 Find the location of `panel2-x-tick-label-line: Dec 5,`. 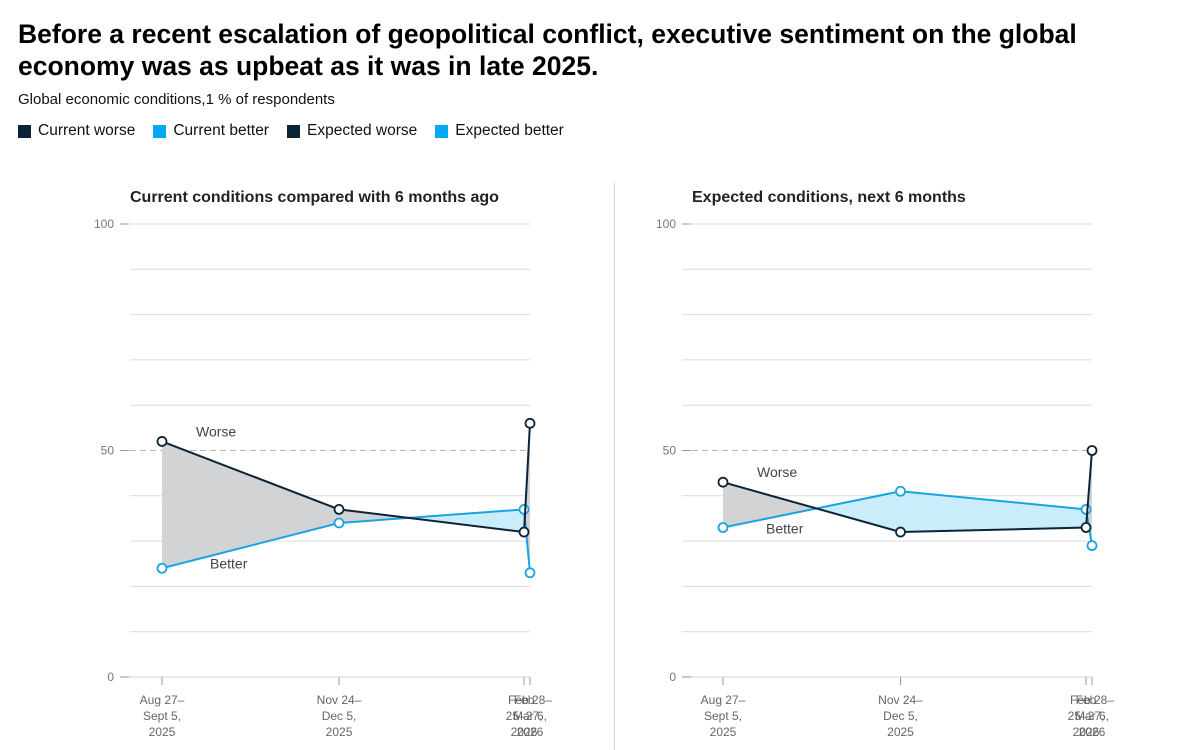

panel2-x-tick-label-line: Dec 5, is located at coordinates (900, 716).